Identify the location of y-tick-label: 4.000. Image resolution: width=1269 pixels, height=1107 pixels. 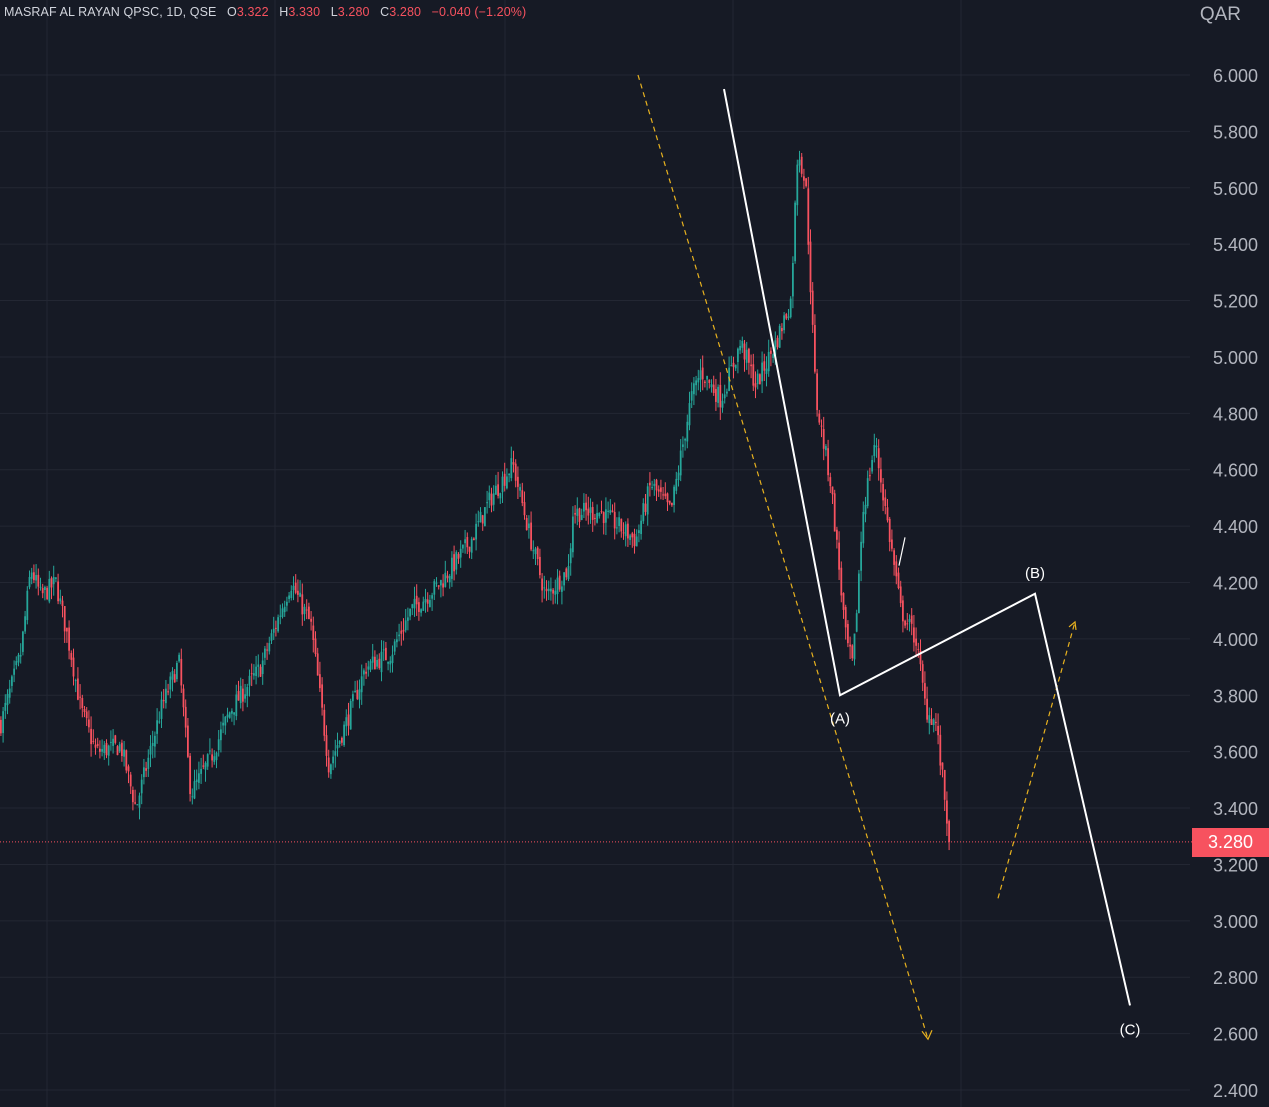
(1235, 640).